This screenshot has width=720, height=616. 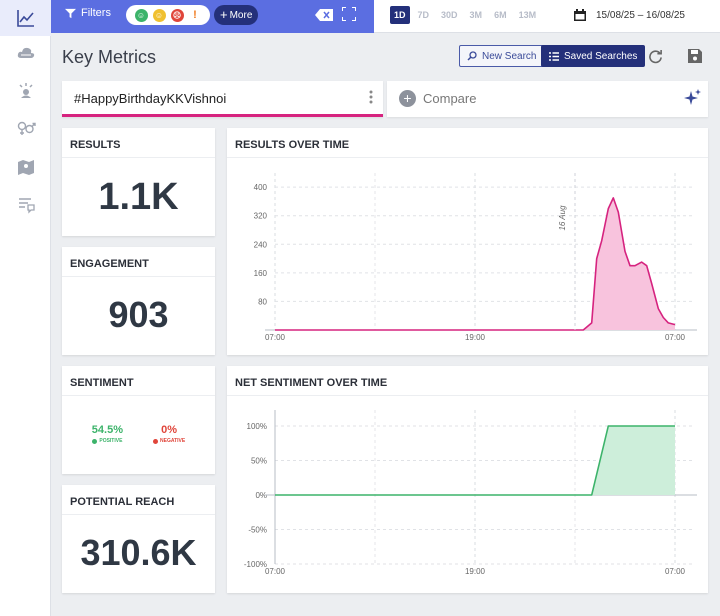 What do you see at coordinates (475, 571) in the screenshot?
I see `x-tick-label: 19:00` at bounding box center [475, 571].